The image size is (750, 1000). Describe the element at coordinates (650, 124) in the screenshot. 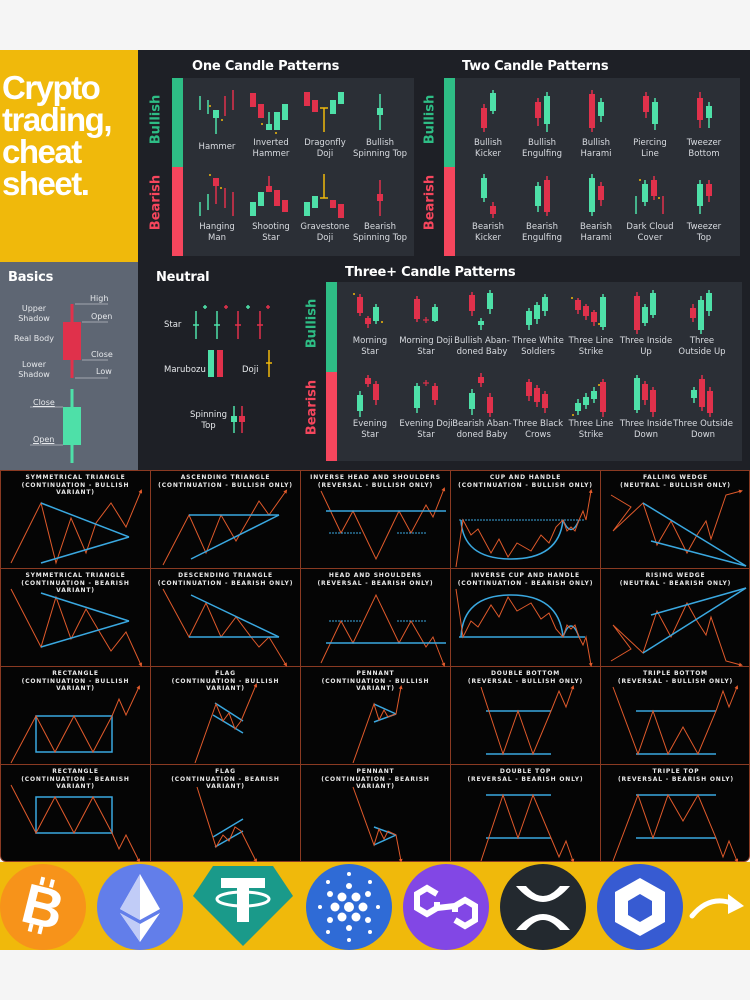

I see `pattern-piercing-line: Piercing Line` at that location.